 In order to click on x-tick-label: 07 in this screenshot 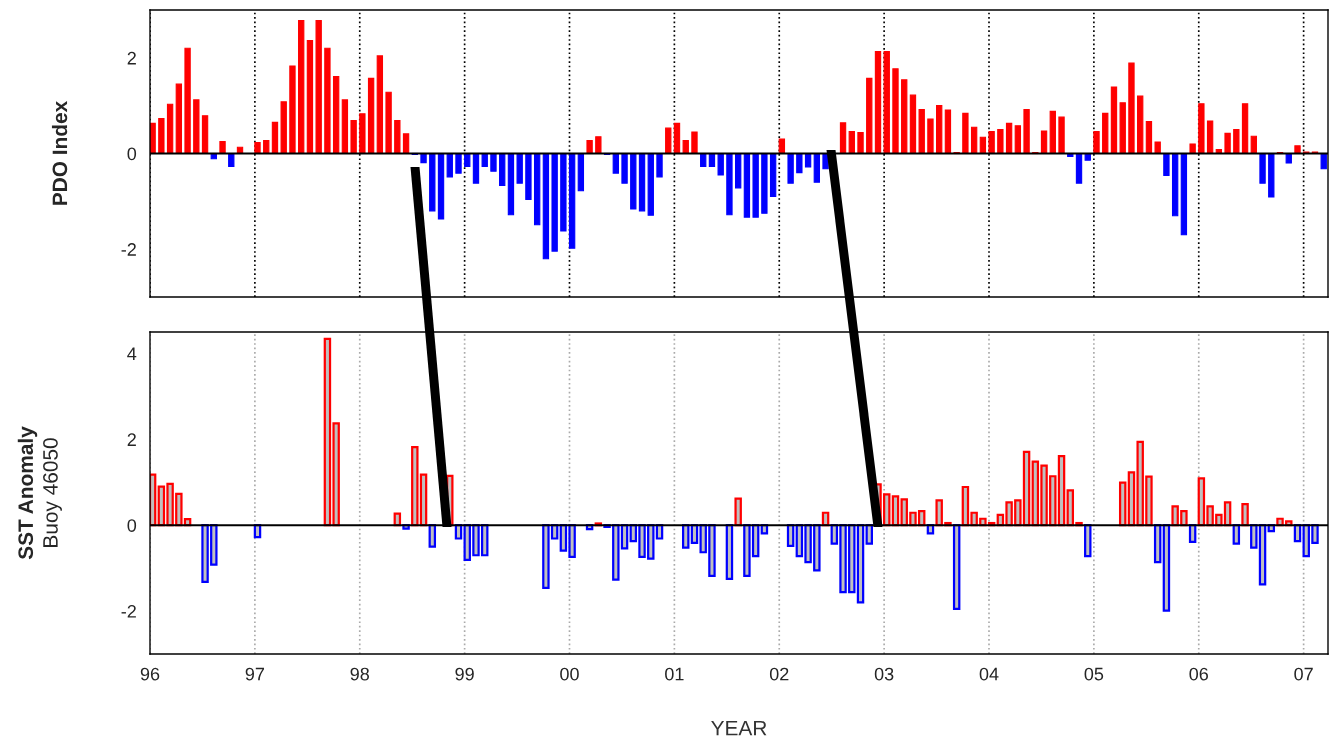, I will do `click(1303, 674)`.